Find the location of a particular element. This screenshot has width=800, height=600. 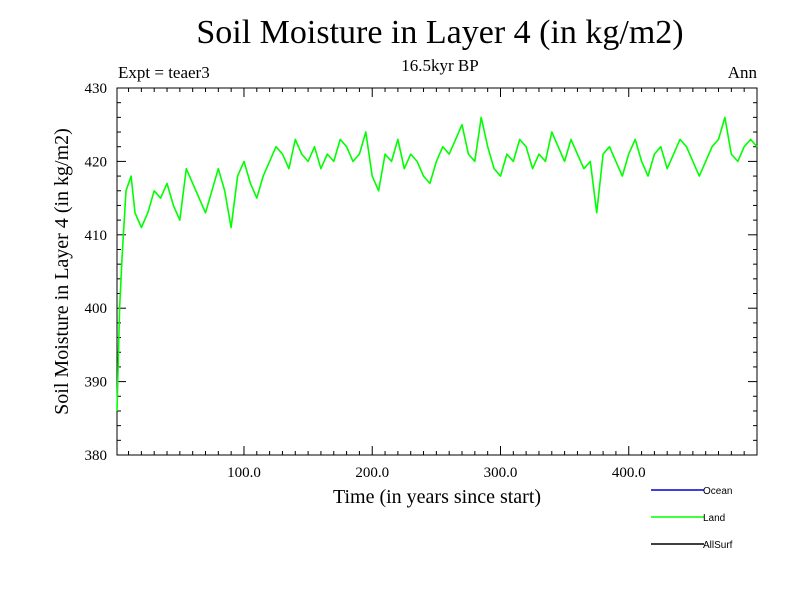

y-tick-label: 380 is located at coordinates (96, 456).